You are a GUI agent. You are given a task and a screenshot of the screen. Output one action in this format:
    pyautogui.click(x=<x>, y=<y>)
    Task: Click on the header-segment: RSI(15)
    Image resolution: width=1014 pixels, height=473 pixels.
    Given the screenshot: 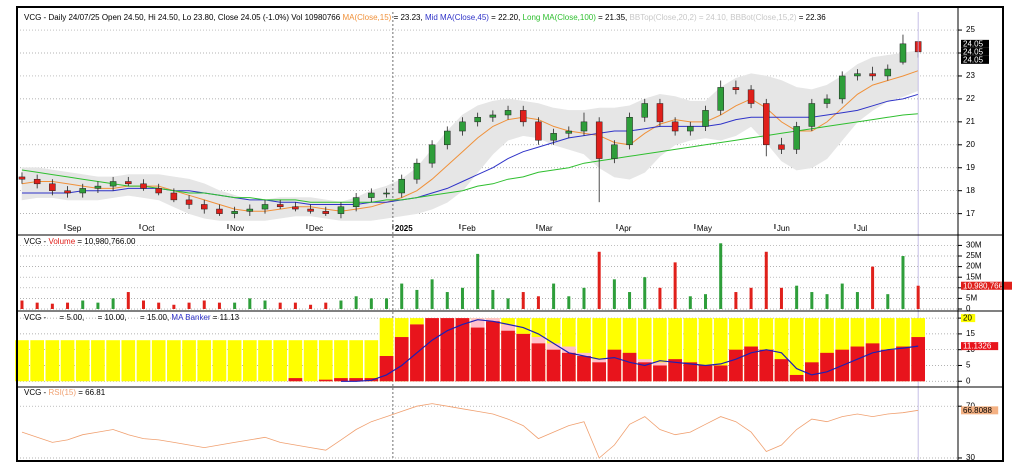 What is the action you would take?
    pyautogui.click(x=62, y=392)
    